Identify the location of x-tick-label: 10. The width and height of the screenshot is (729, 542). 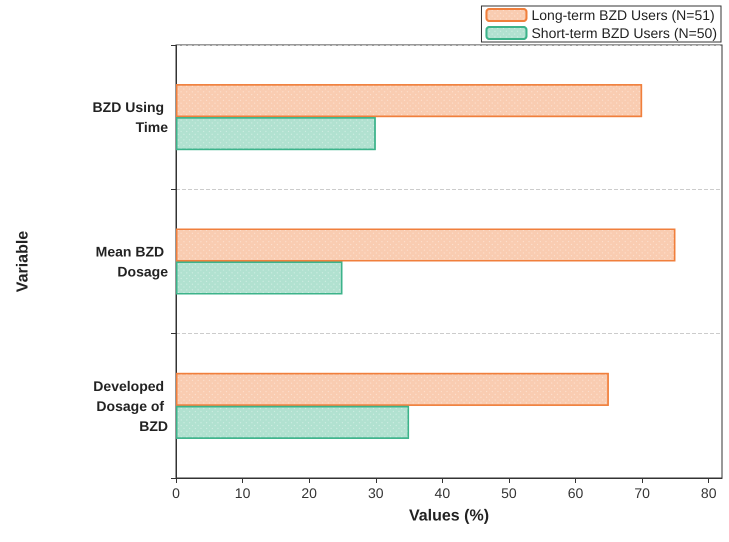
(242, 493).